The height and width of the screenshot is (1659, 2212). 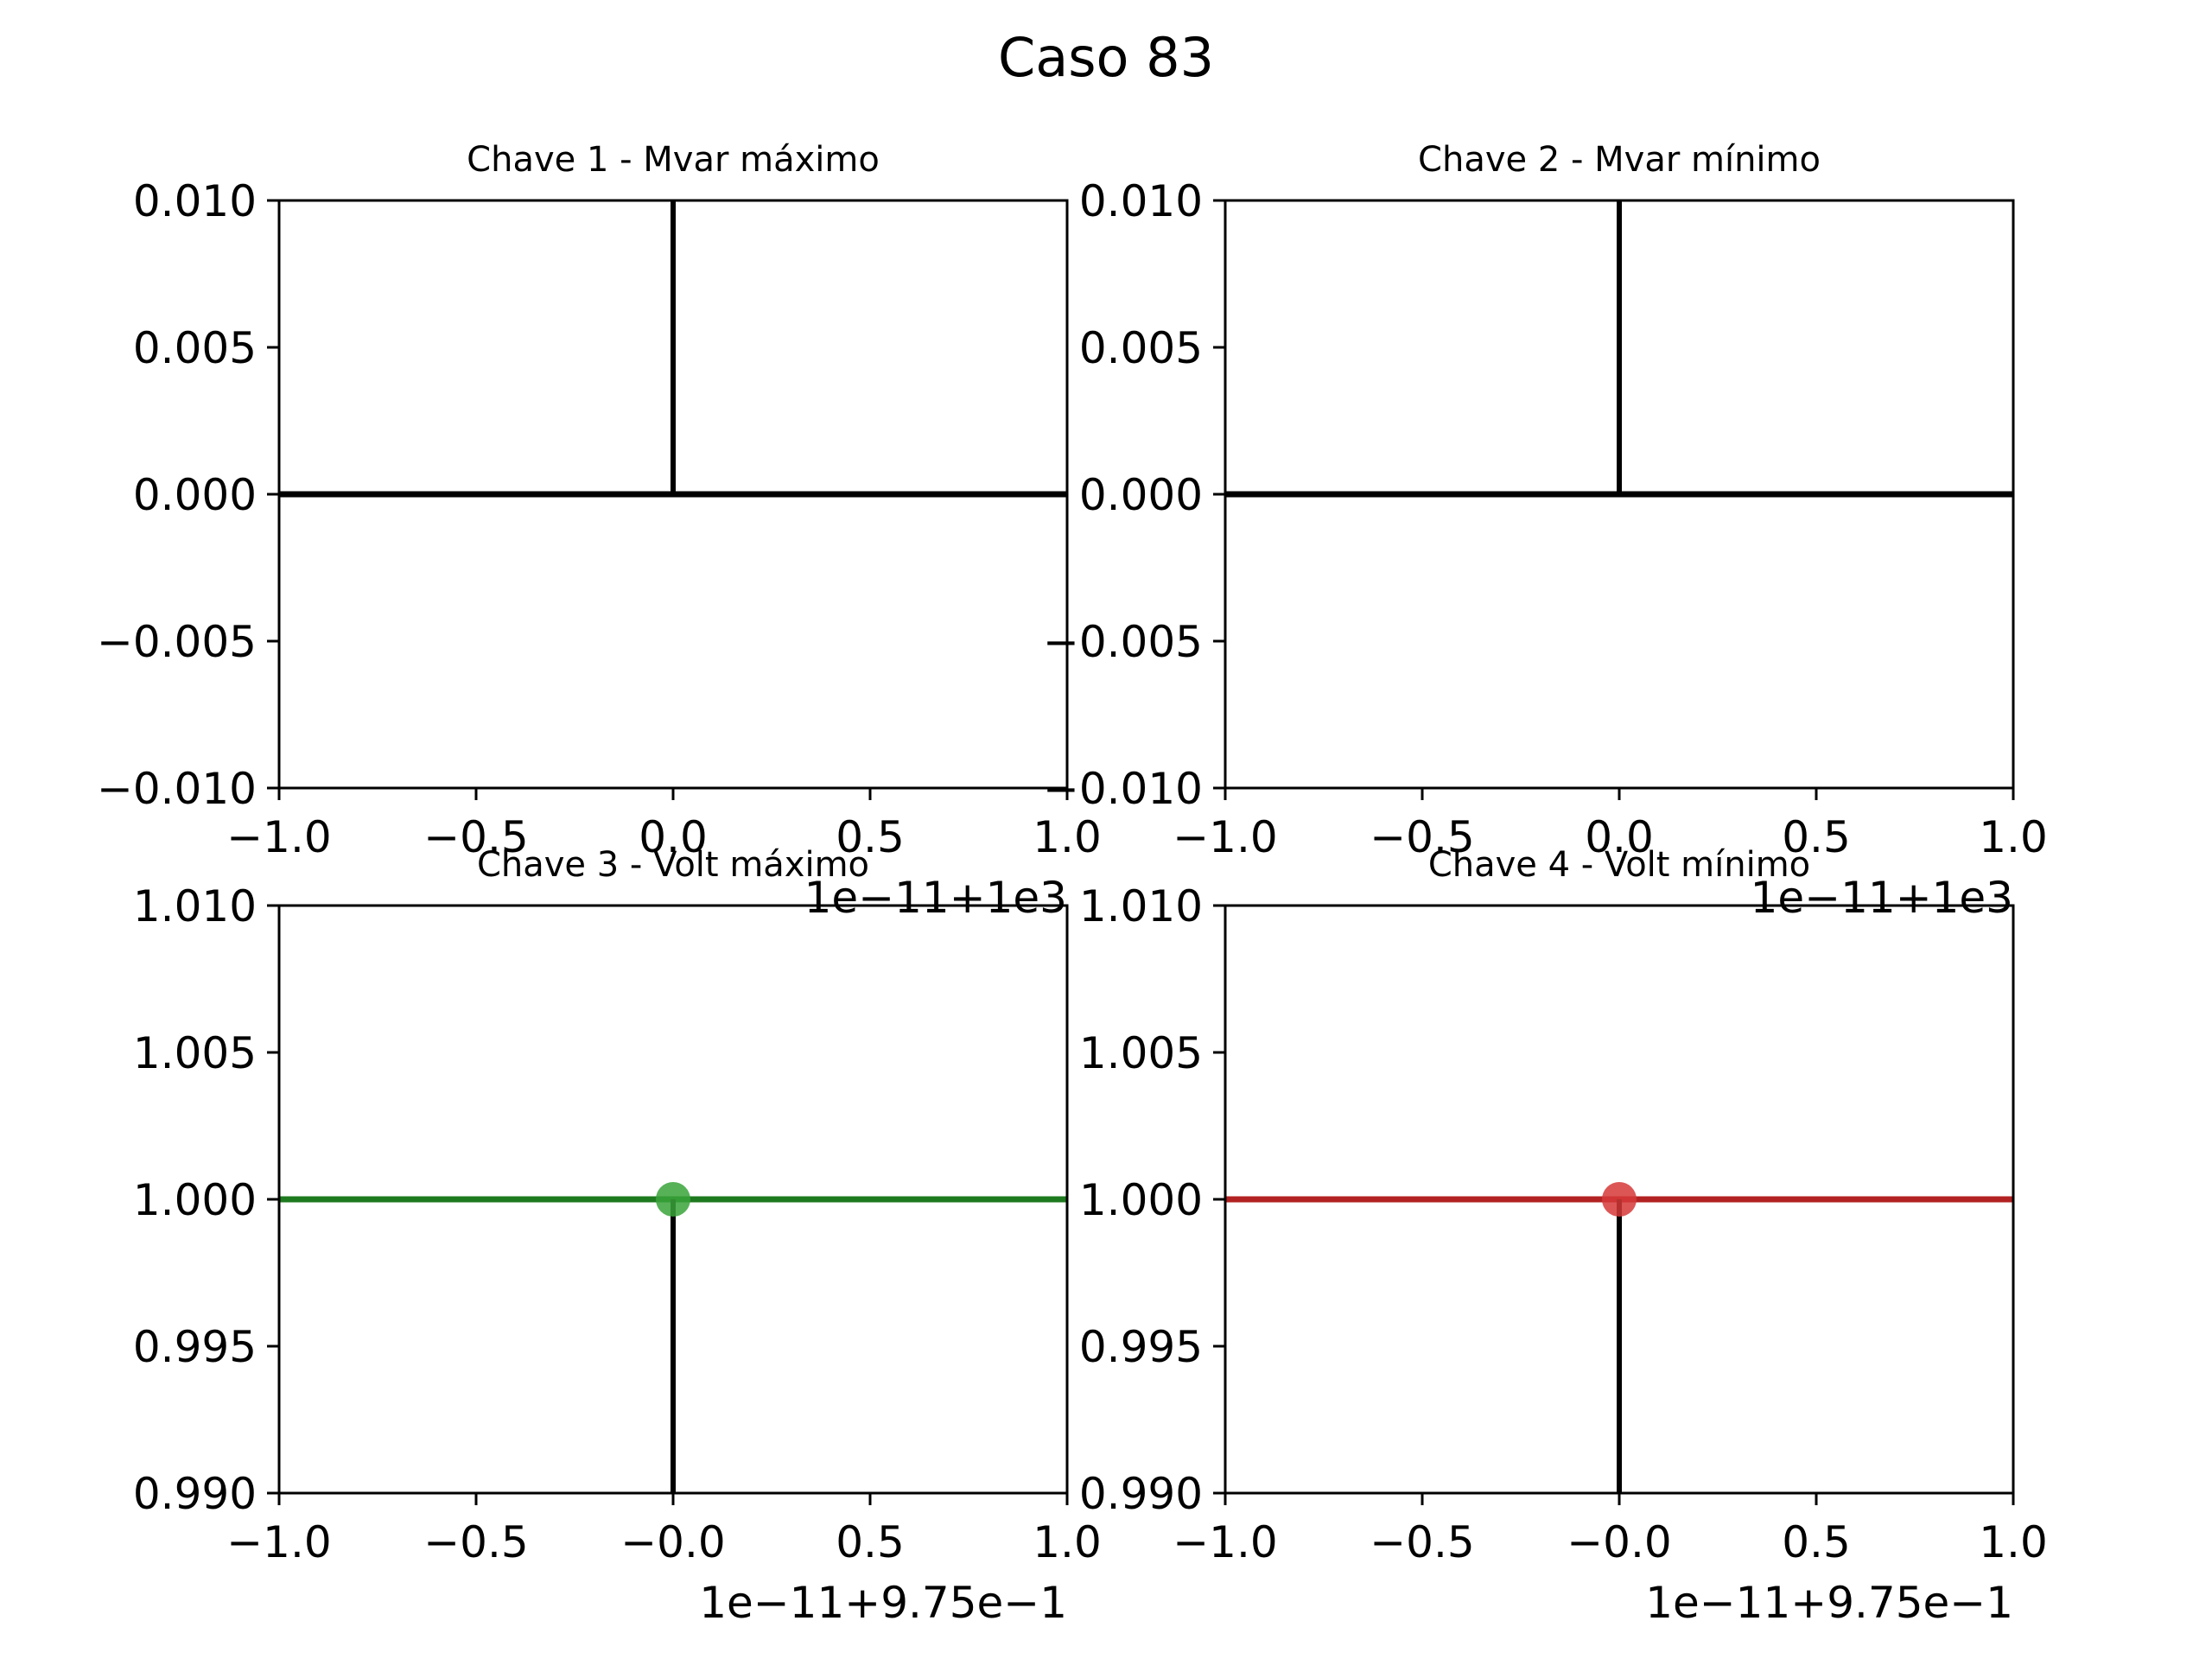 What do you see at coordinates (673, 160) in the screenshot?
I see `subplot-title: Chave 1 - Mvar máximo` at bounding box center [673, 160].